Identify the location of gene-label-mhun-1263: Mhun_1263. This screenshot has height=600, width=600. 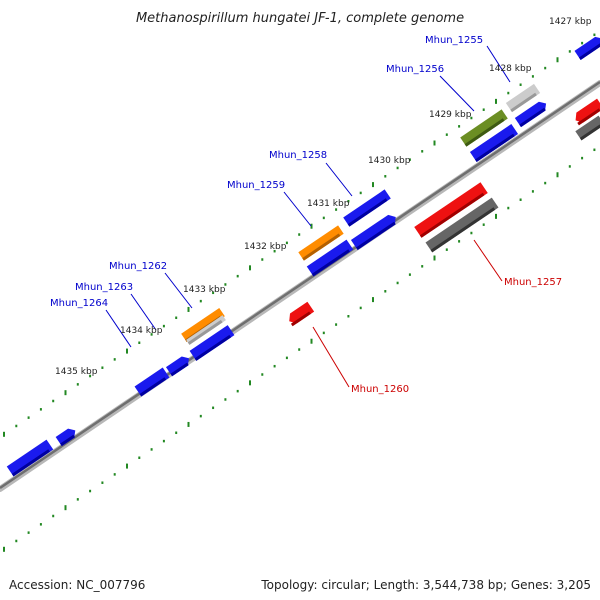
(104, 287).